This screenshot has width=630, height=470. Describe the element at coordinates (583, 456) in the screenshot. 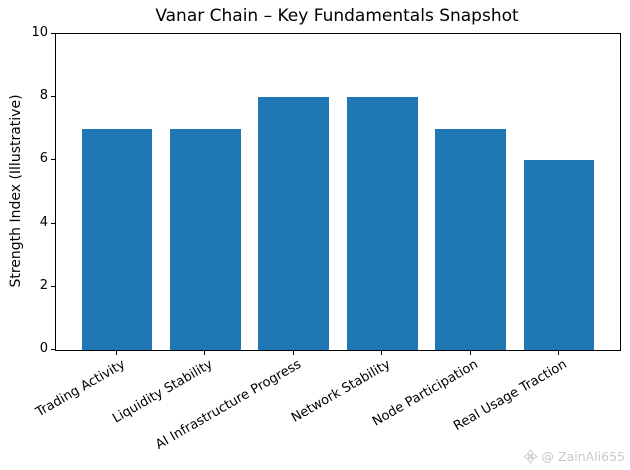

I see `watermark-text: @ ZainAli655` at that location.